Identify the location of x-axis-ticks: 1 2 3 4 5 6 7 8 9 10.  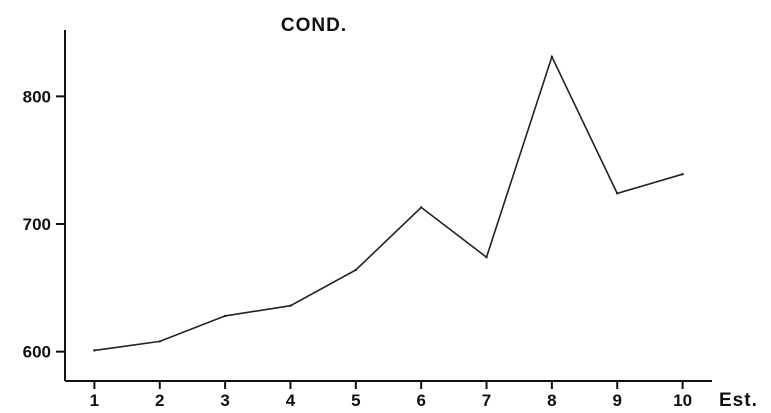
(391, 395).